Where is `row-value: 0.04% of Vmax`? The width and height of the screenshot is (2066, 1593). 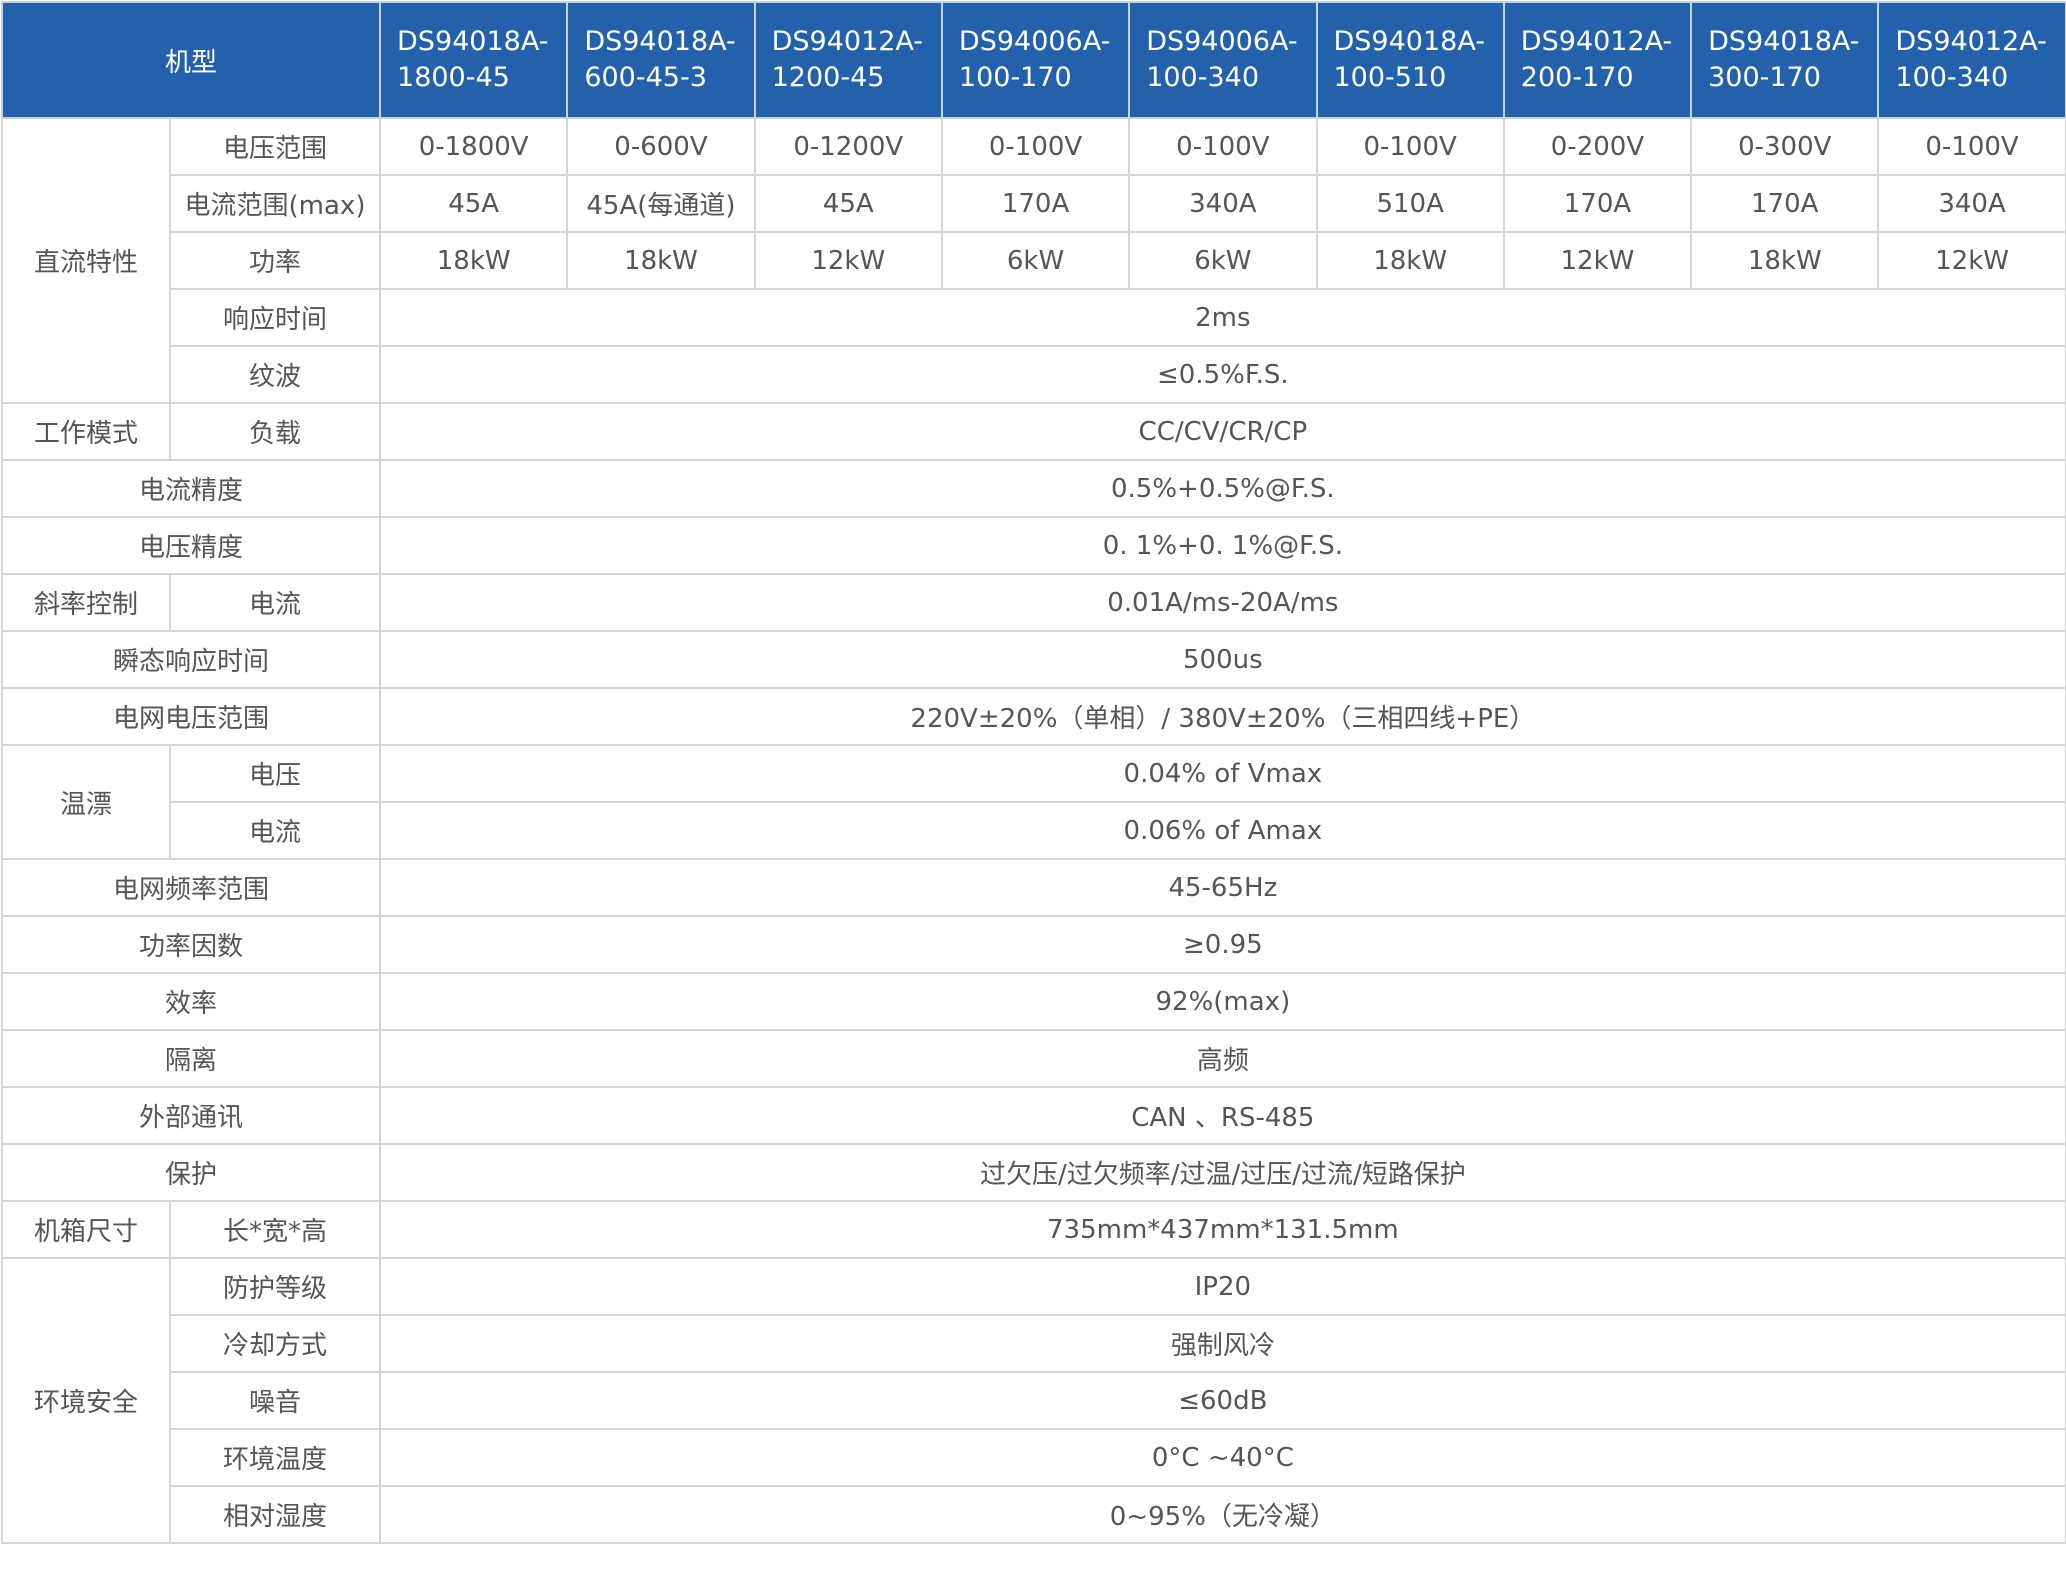 row-value: 0.04% of Vmax is located at coordinates (1222, 773).